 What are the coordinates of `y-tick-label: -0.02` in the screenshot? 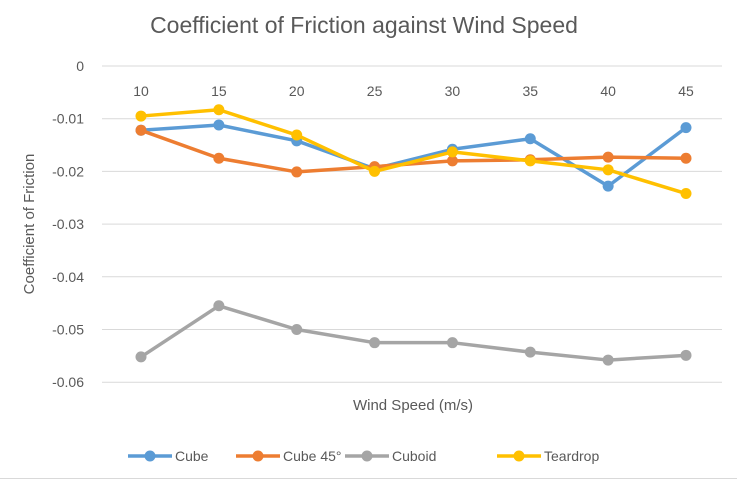 It's located at (68, 171).